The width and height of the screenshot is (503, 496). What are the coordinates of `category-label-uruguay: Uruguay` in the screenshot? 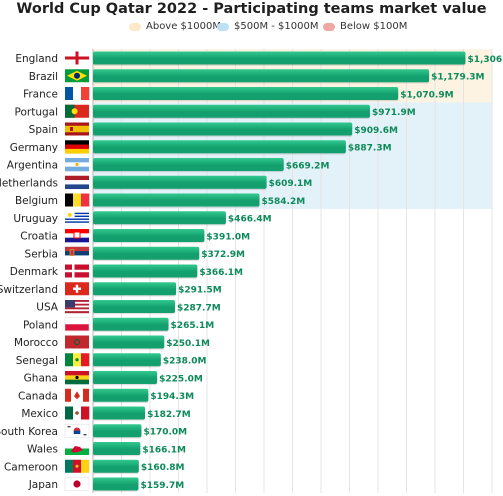 It's located at (35, 219).